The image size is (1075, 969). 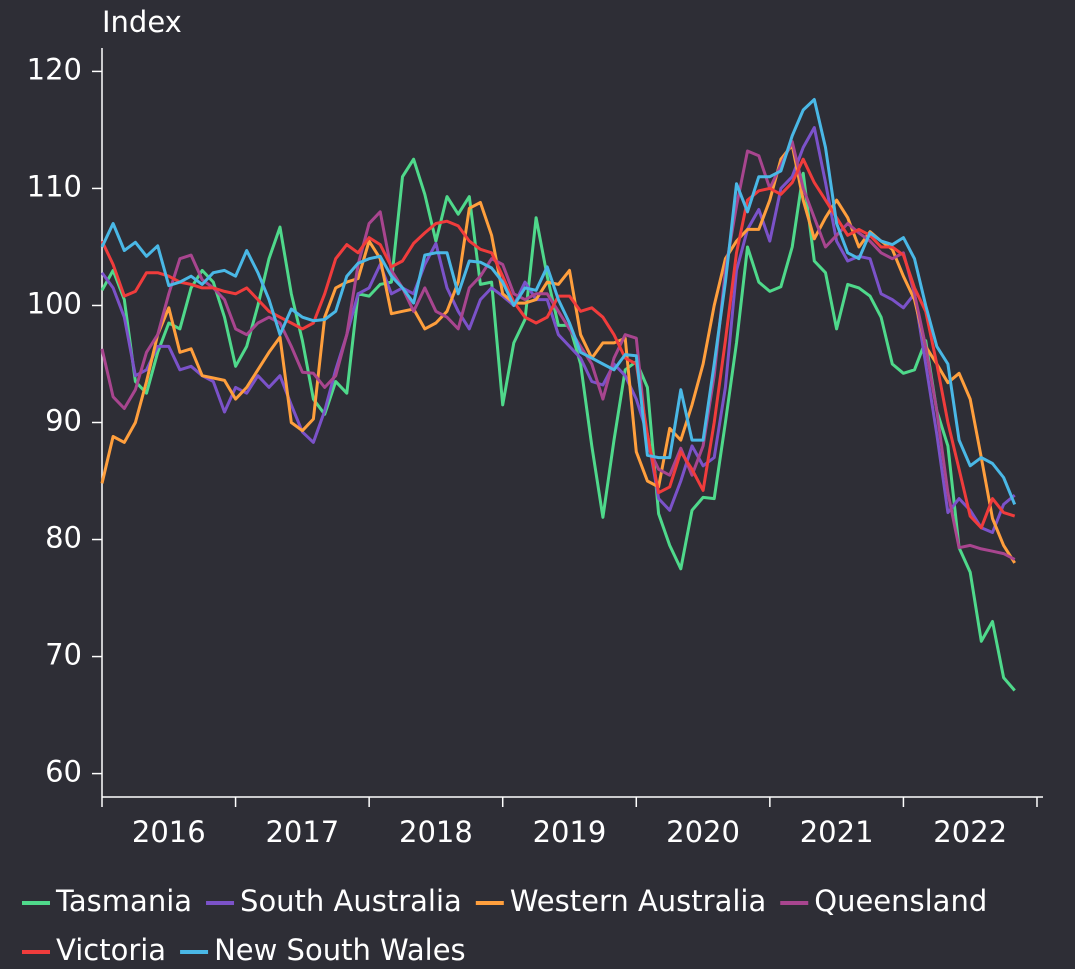 I want to click on x-tick-label: 2021, so click(x=837, y=832).